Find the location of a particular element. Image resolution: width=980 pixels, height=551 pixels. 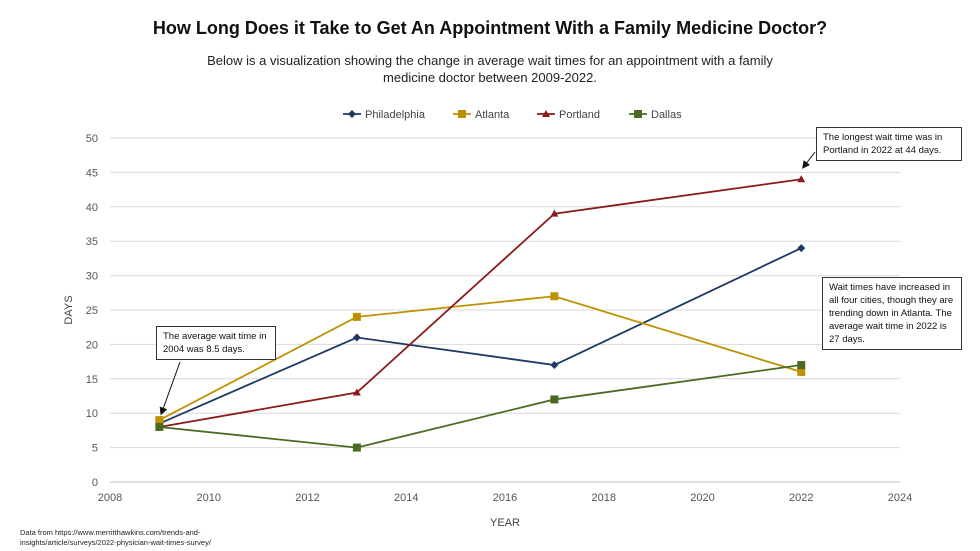

y-tick-labels: 0 5 10 15 20 25 30 35 40 45 50 is located at coordinates (92, 311).